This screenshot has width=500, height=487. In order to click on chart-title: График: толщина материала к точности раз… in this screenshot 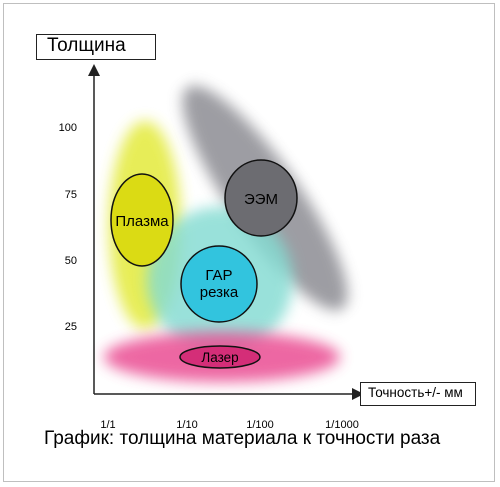, I will do `click(242, 438)`.